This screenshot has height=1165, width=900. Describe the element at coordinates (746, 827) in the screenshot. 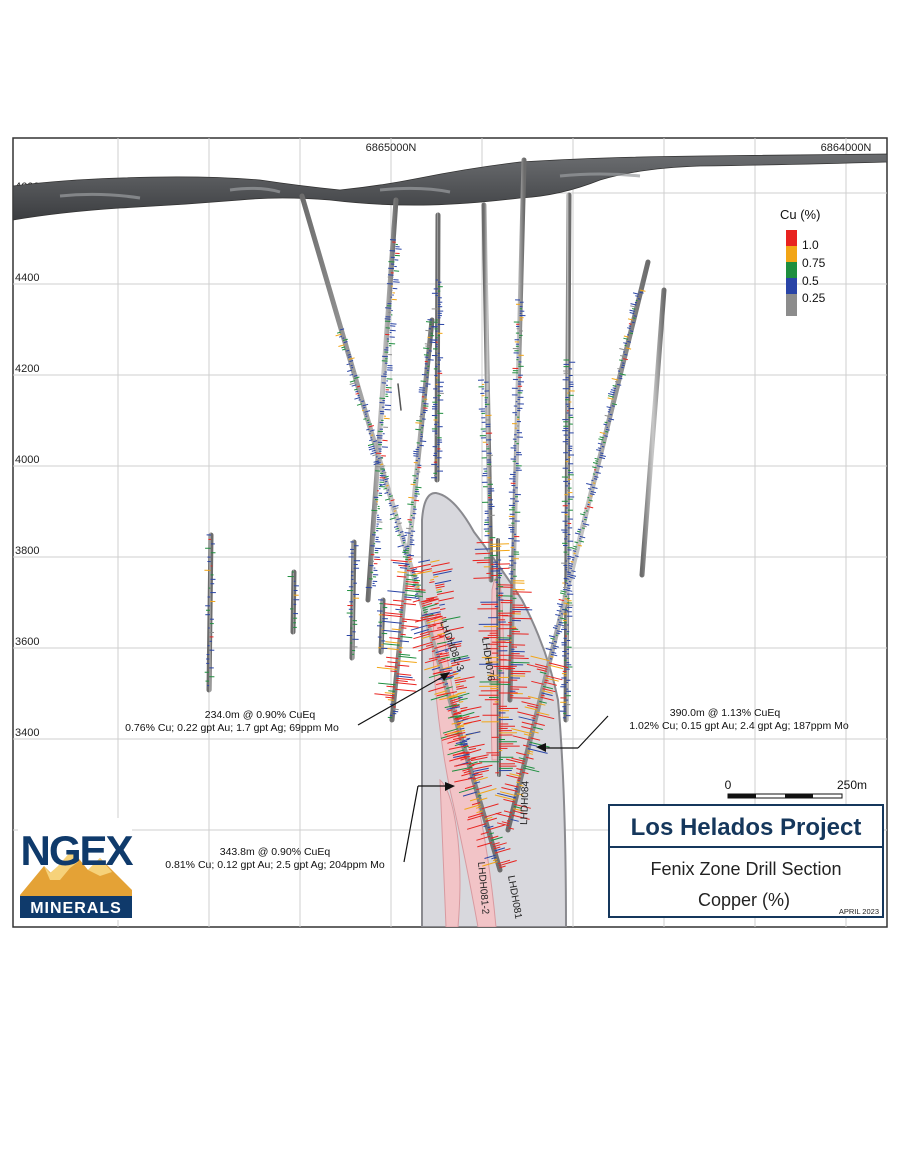

I see `project-title: Los Helados Project` at that location.